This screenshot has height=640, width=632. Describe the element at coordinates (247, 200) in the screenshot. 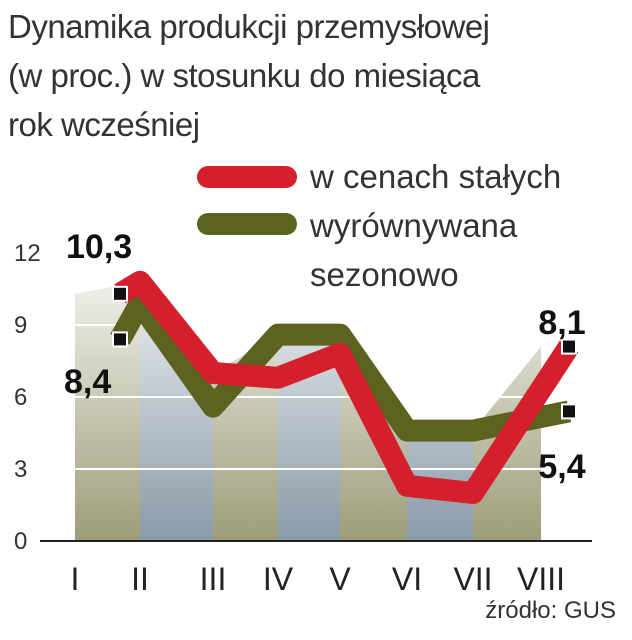

I see `legend` at that location.